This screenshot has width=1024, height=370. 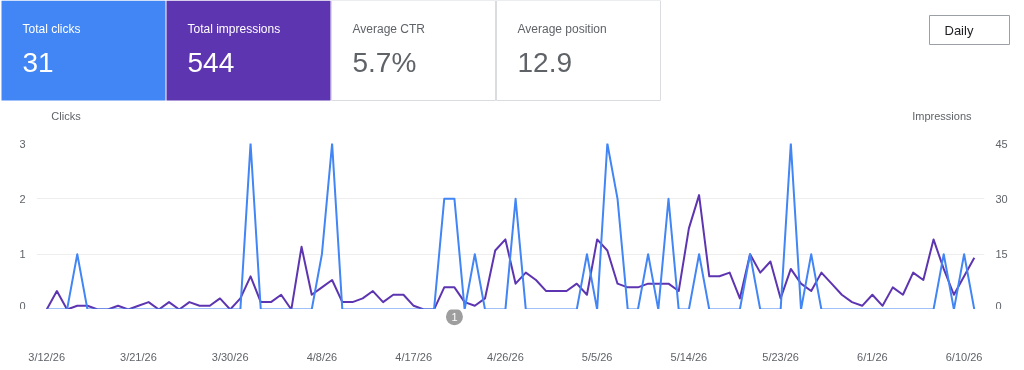 I want to click on y-tick-label: 2, so click(x=22, y=198).